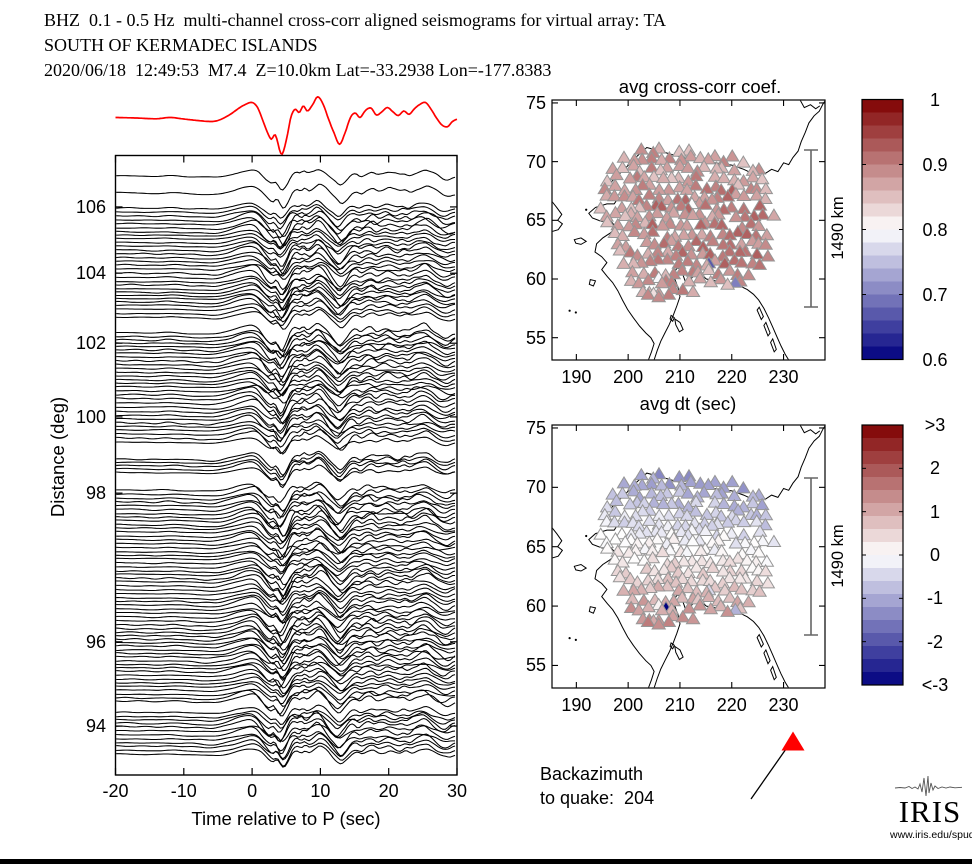 Image resolution: width=972 pixels, height=868 pixels. Describe the element at coordinates (838, 556) in the screenshot. I see `map-dt-scalebar-label: 1490 km` at that location.